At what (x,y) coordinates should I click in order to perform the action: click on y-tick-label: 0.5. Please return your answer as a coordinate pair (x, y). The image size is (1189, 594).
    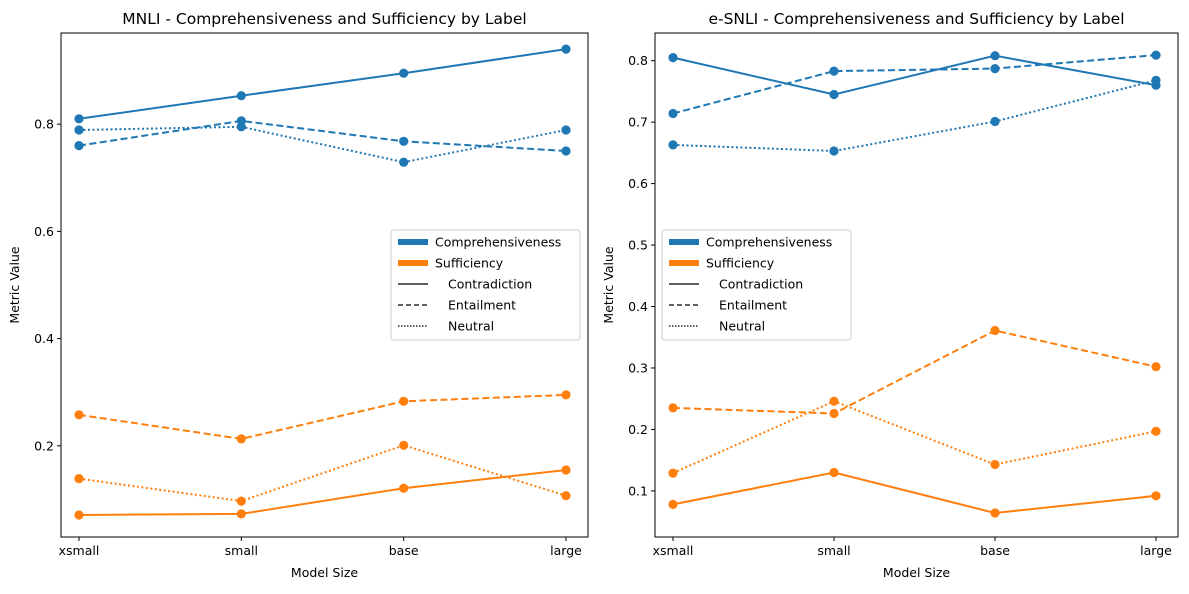
    Looking at the image, I should click on (638, 245).